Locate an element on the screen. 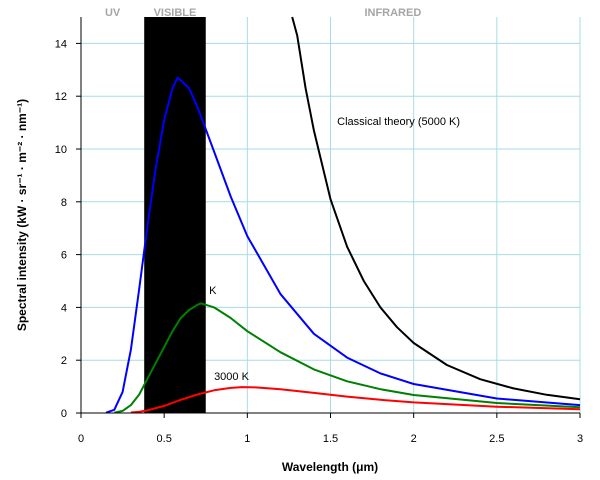  annotation-2: K is located at coordinates (213, 291).